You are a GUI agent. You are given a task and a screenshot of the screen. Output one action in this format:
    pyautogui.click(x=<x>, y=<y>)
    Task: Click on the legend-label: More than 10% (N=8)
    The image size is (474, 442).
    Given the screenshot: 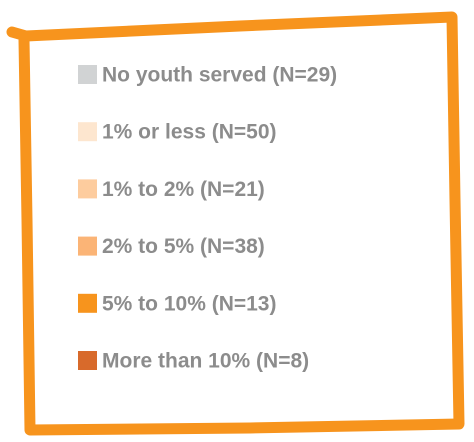 What is the action you would take?
    pyautogui.click(x=205, y=361)
    